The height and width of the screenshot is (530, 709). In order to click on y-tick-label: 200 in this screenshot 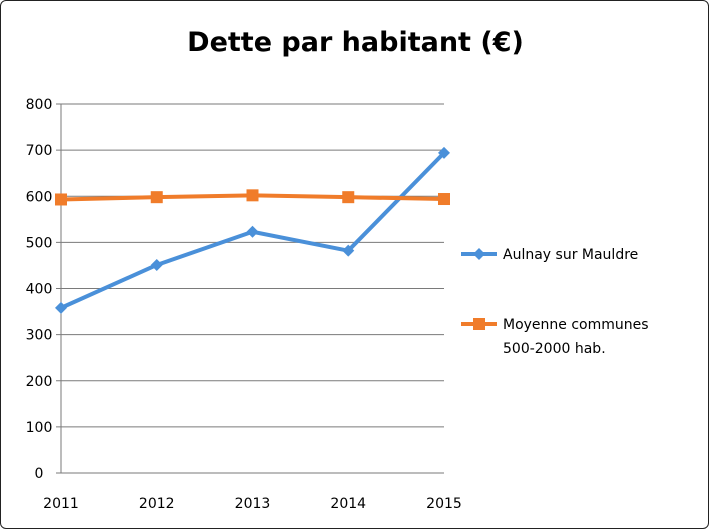, I will do `click(39, 382)`.